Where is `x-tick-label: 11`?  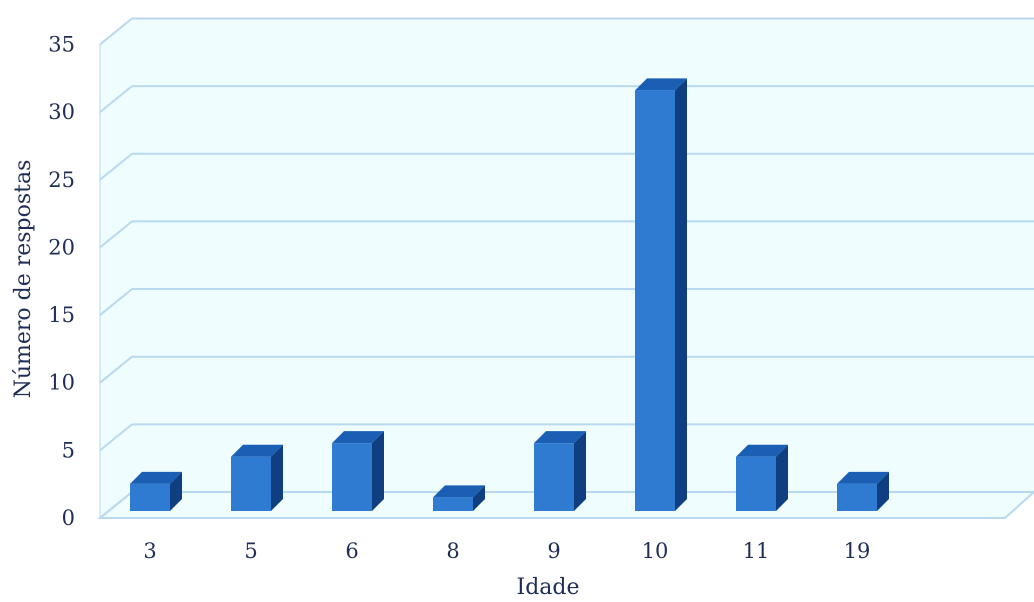 x-tick-label: 11 is located at coordinates (756, 551).